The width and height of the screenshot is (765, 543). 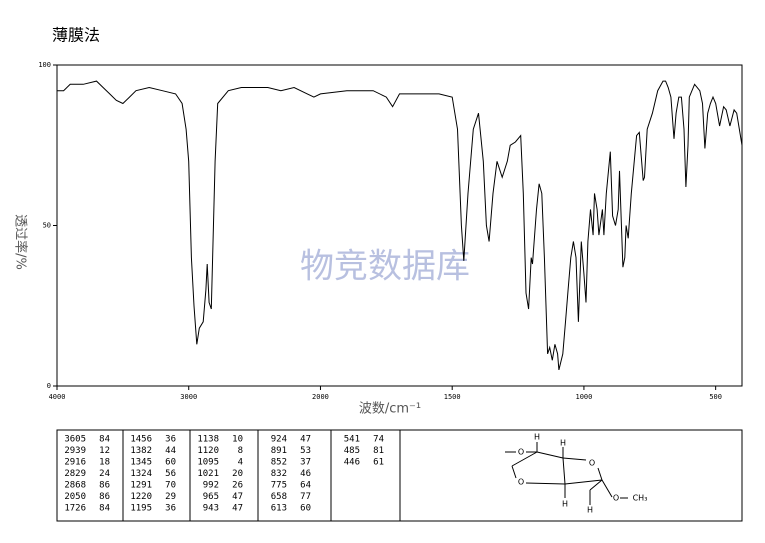 I want to click on peak-wavenumber: 3605, so click(x=75, y=440).